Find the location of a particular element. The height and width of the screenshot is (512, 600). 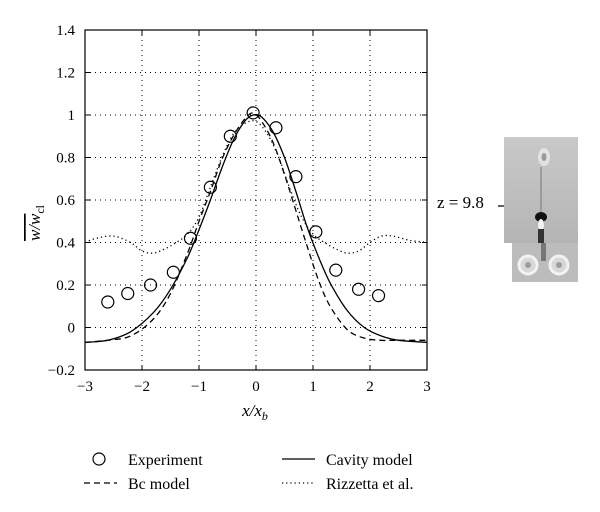

inset-right-vortex-core is located at coordinates (559, 265).